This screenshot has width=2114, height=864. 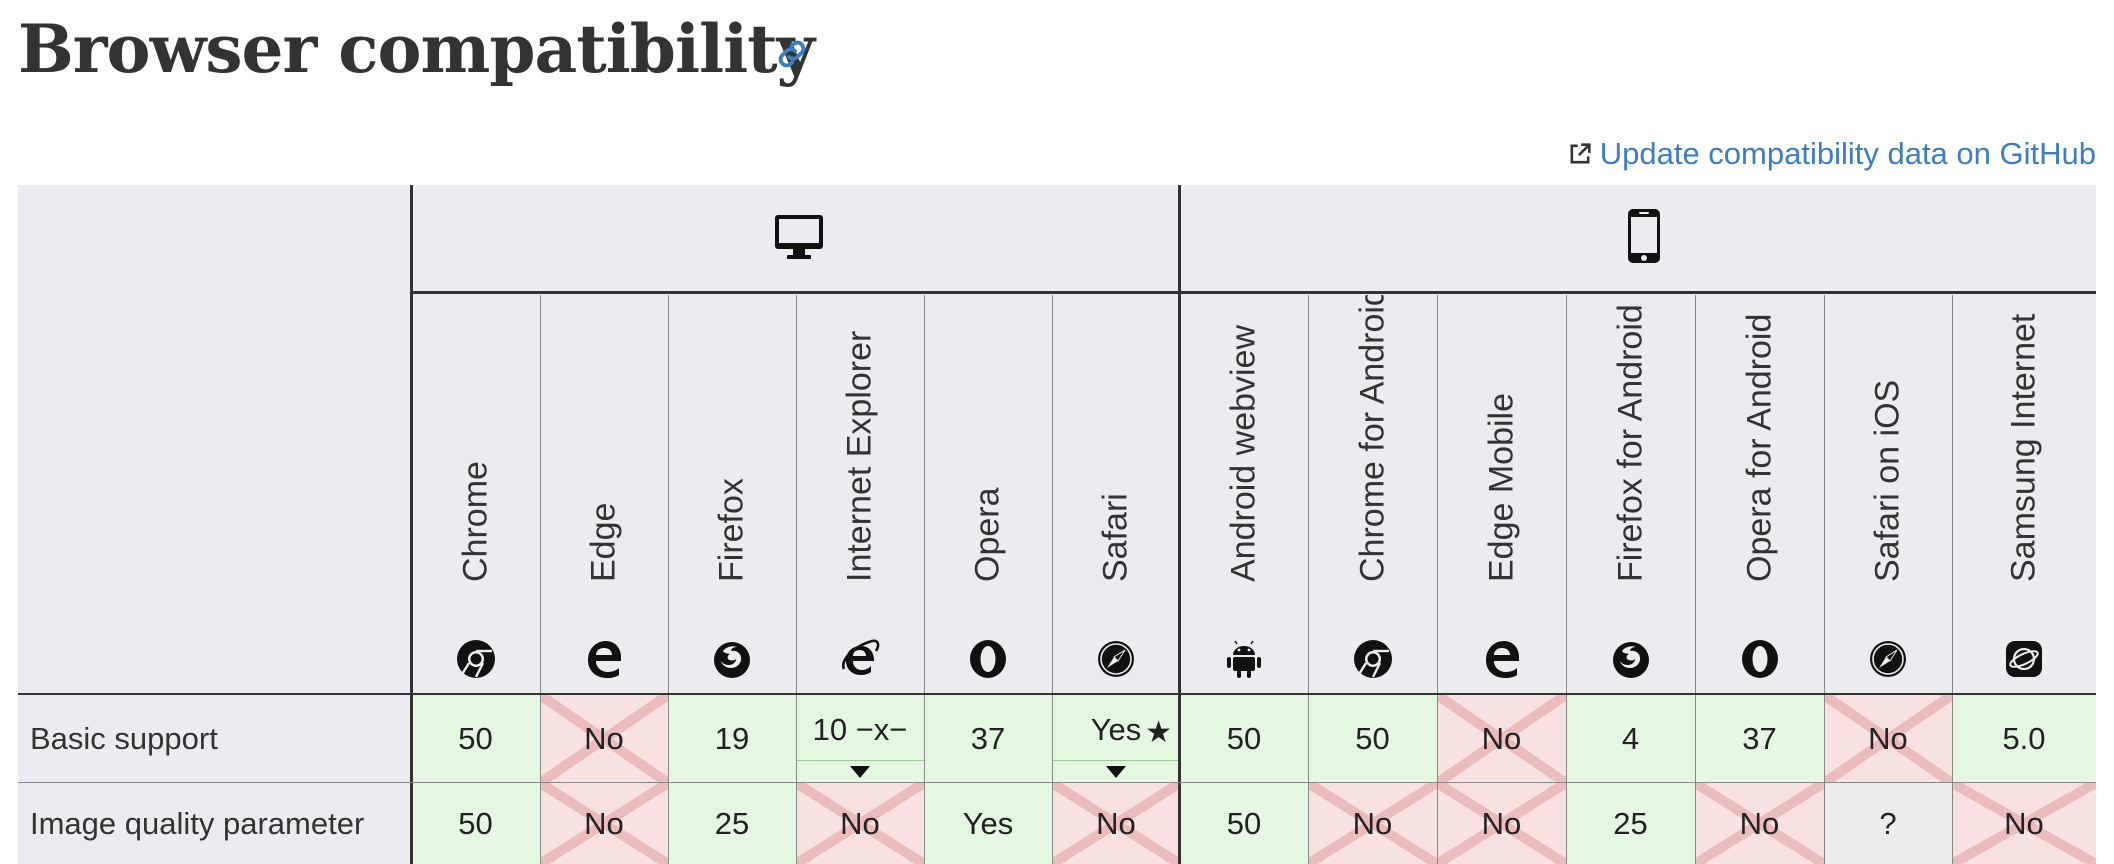 What do you see at coordinates (604, 659) in the screenshot?
I see `edge-icon` at bounding box center [604, 659].